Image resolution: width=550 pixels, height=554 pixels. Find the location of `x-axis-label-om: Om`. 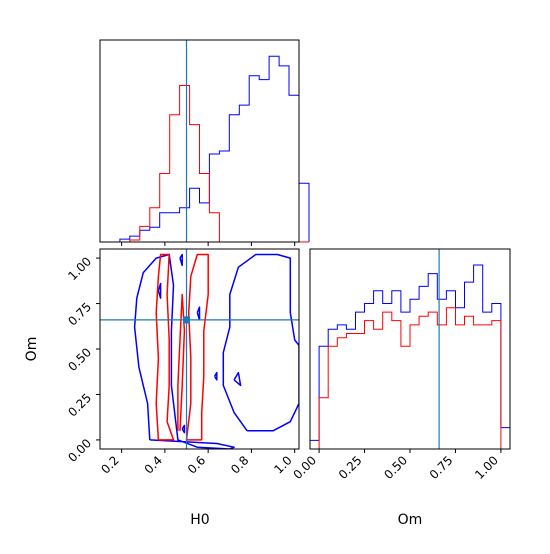

x-axis-label-om: Om is located at coordinates (410, 520).